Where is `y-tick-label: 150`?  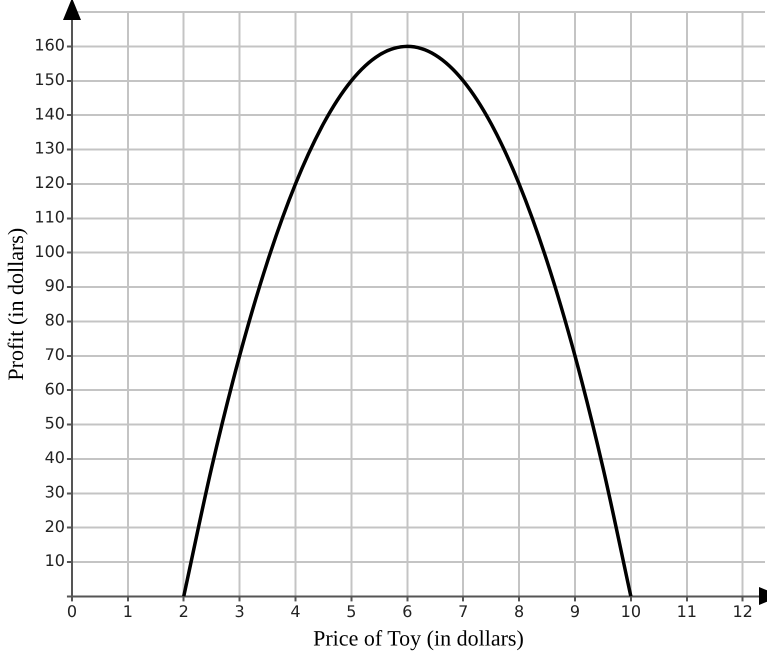 y-tick-label: 150 is located at coordinates (49, 79).